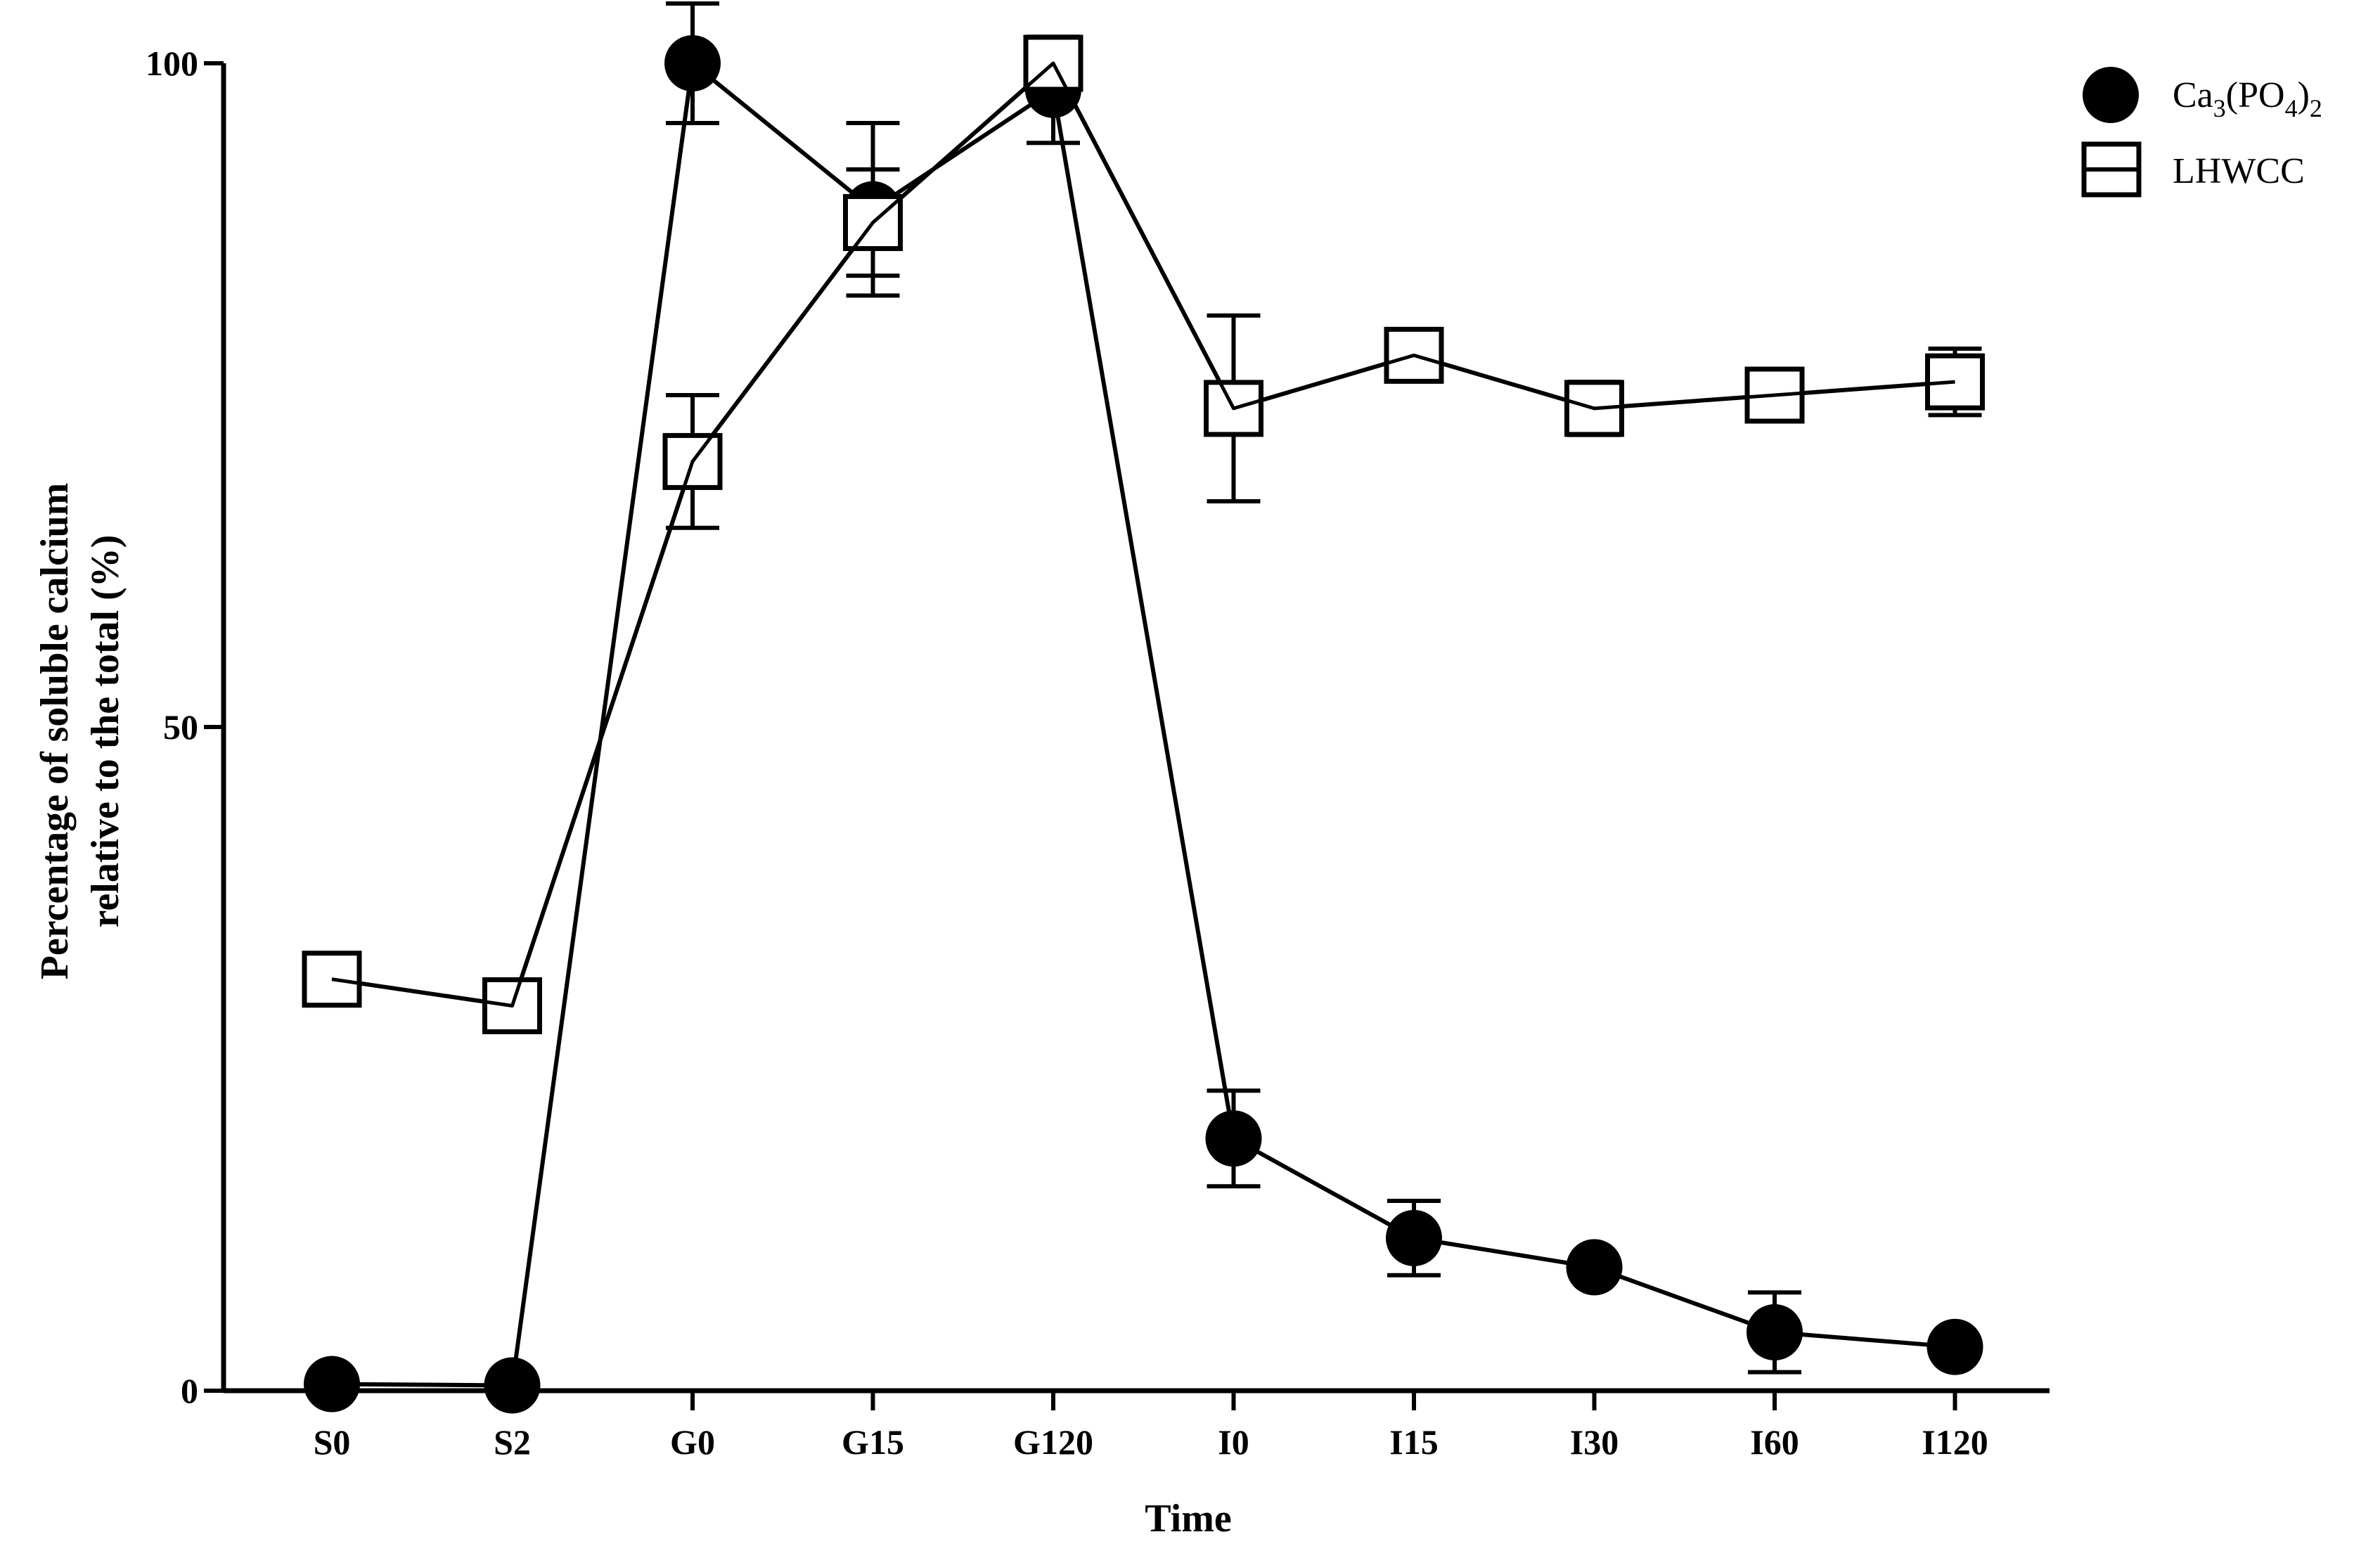  I want to click on x-tick-label: I120, so click(1955, 1442).